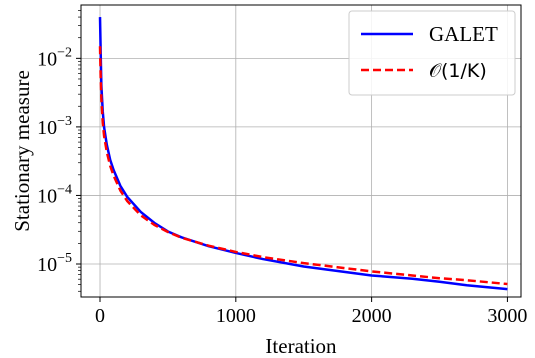  What do you see at coordinates (100, 316) in the screenshot?
I see `x-tick-label: 0` at bounding box center [100, 316].